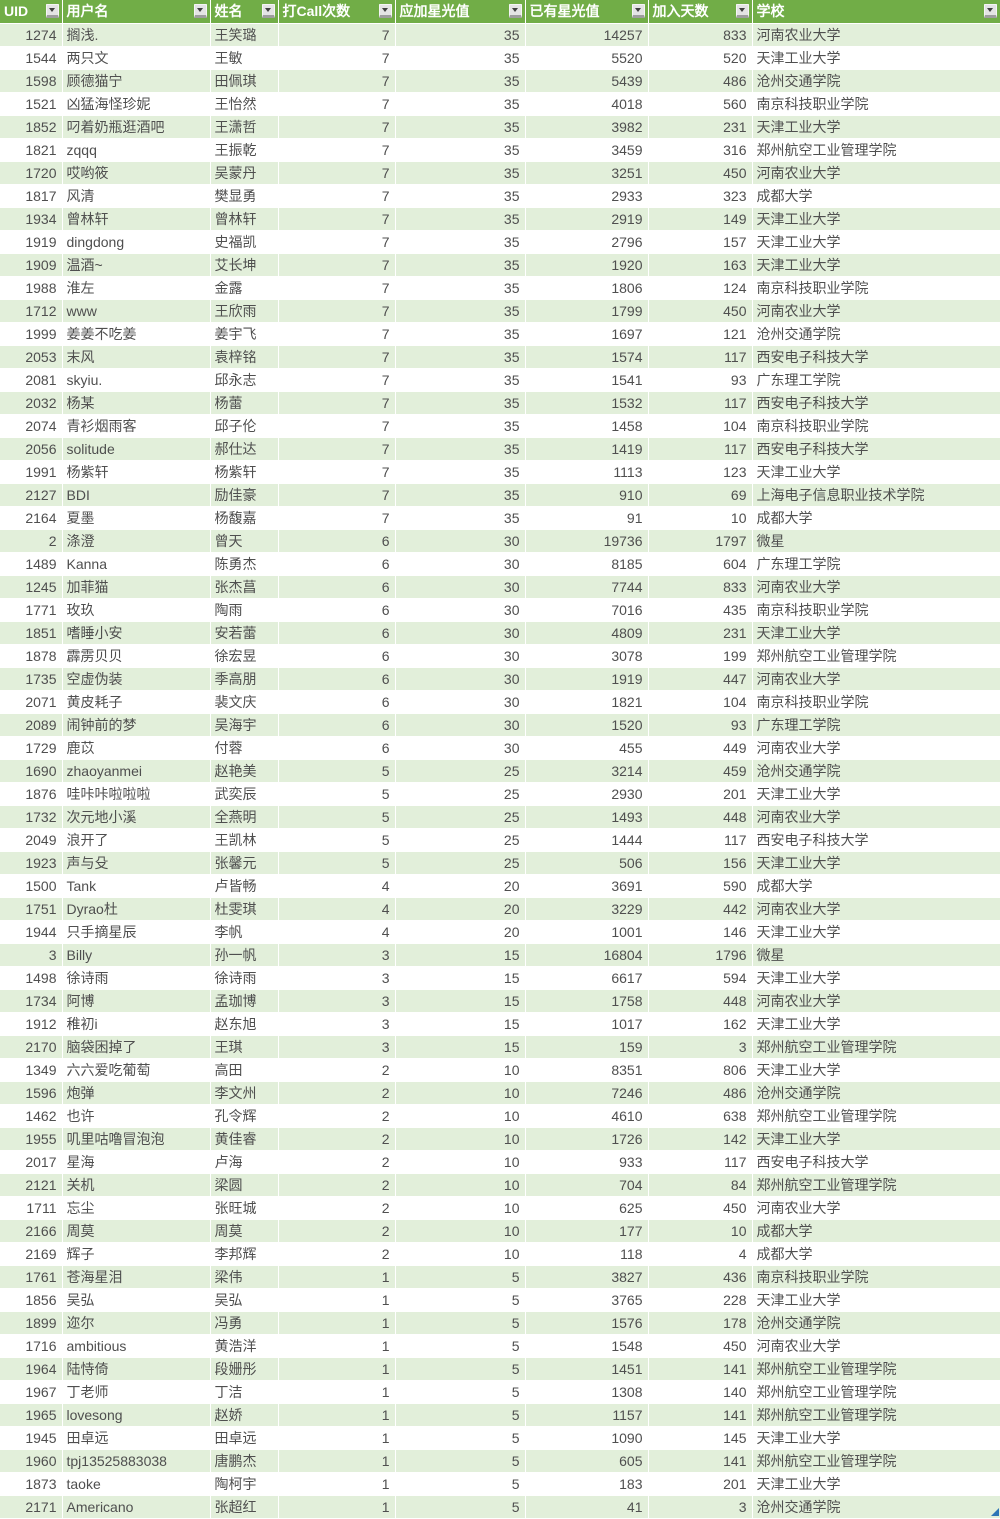  I want to click on cell-username: Dyrao杜, so click(136, 909).